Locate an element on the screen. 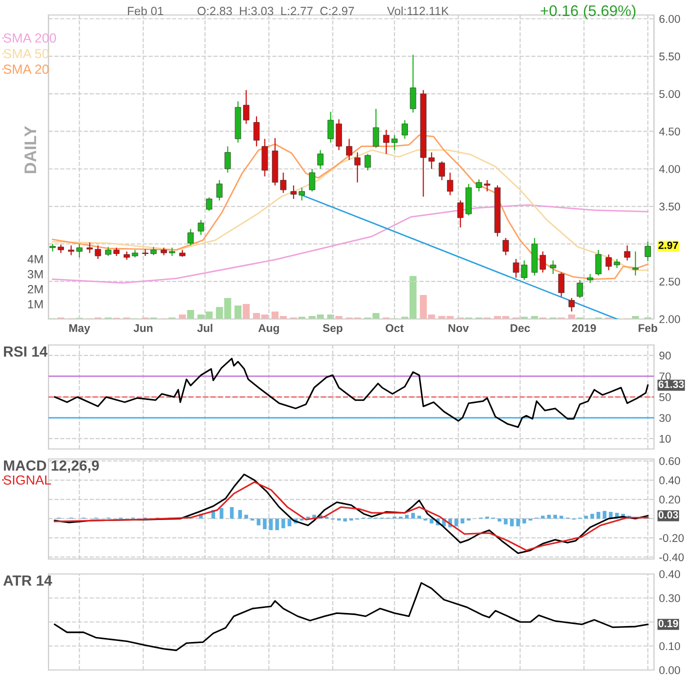 This screenshot has height=679, width=700. x-tick-label: Jul is located at coordinates (204, 328).